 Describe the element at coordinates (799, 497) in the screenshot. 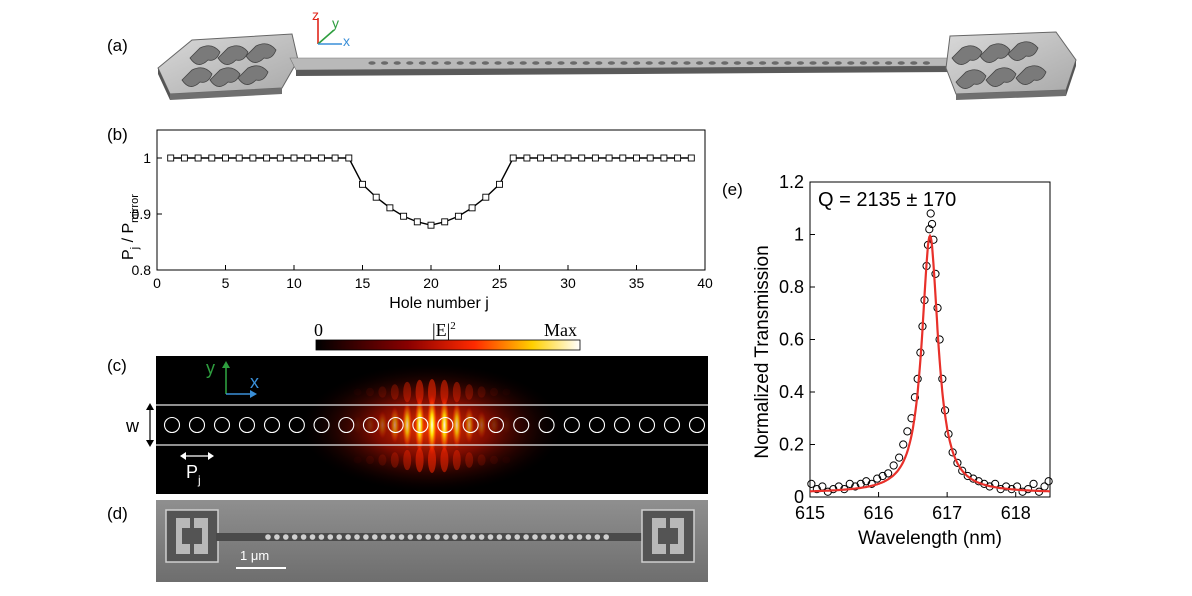

I see `y-tick-label: 0` at that location.